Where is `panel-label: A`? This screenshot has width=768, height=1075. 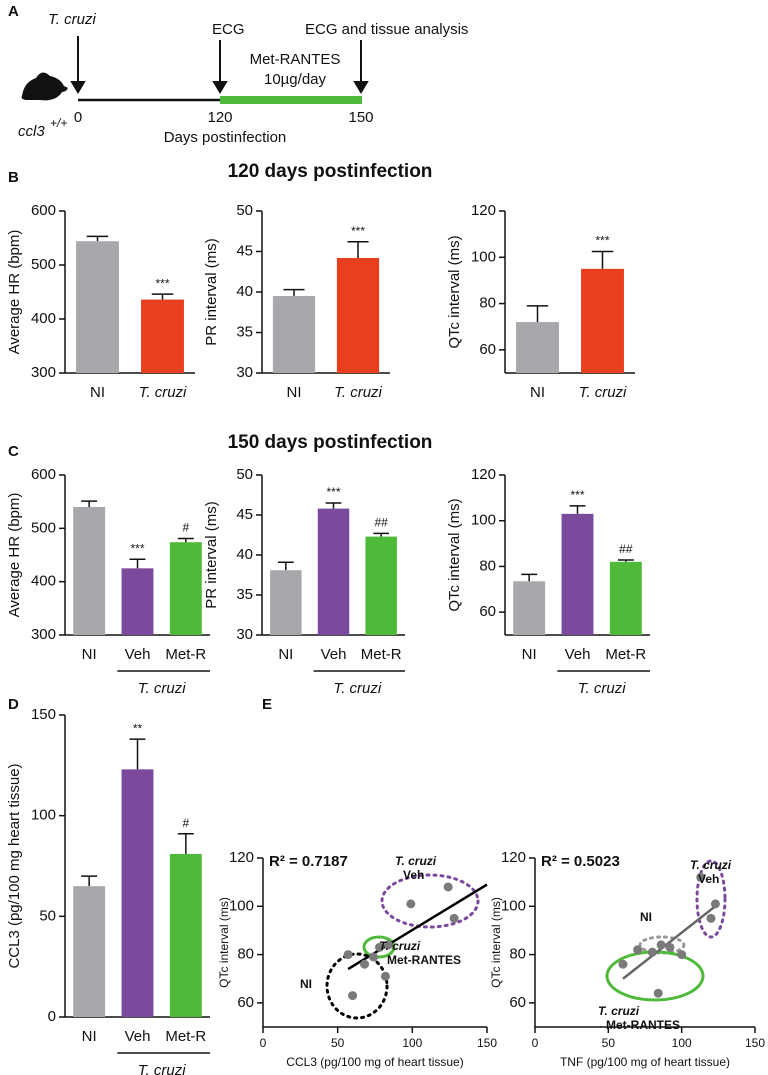
panel-label: A is located at coordinates (13, 11).